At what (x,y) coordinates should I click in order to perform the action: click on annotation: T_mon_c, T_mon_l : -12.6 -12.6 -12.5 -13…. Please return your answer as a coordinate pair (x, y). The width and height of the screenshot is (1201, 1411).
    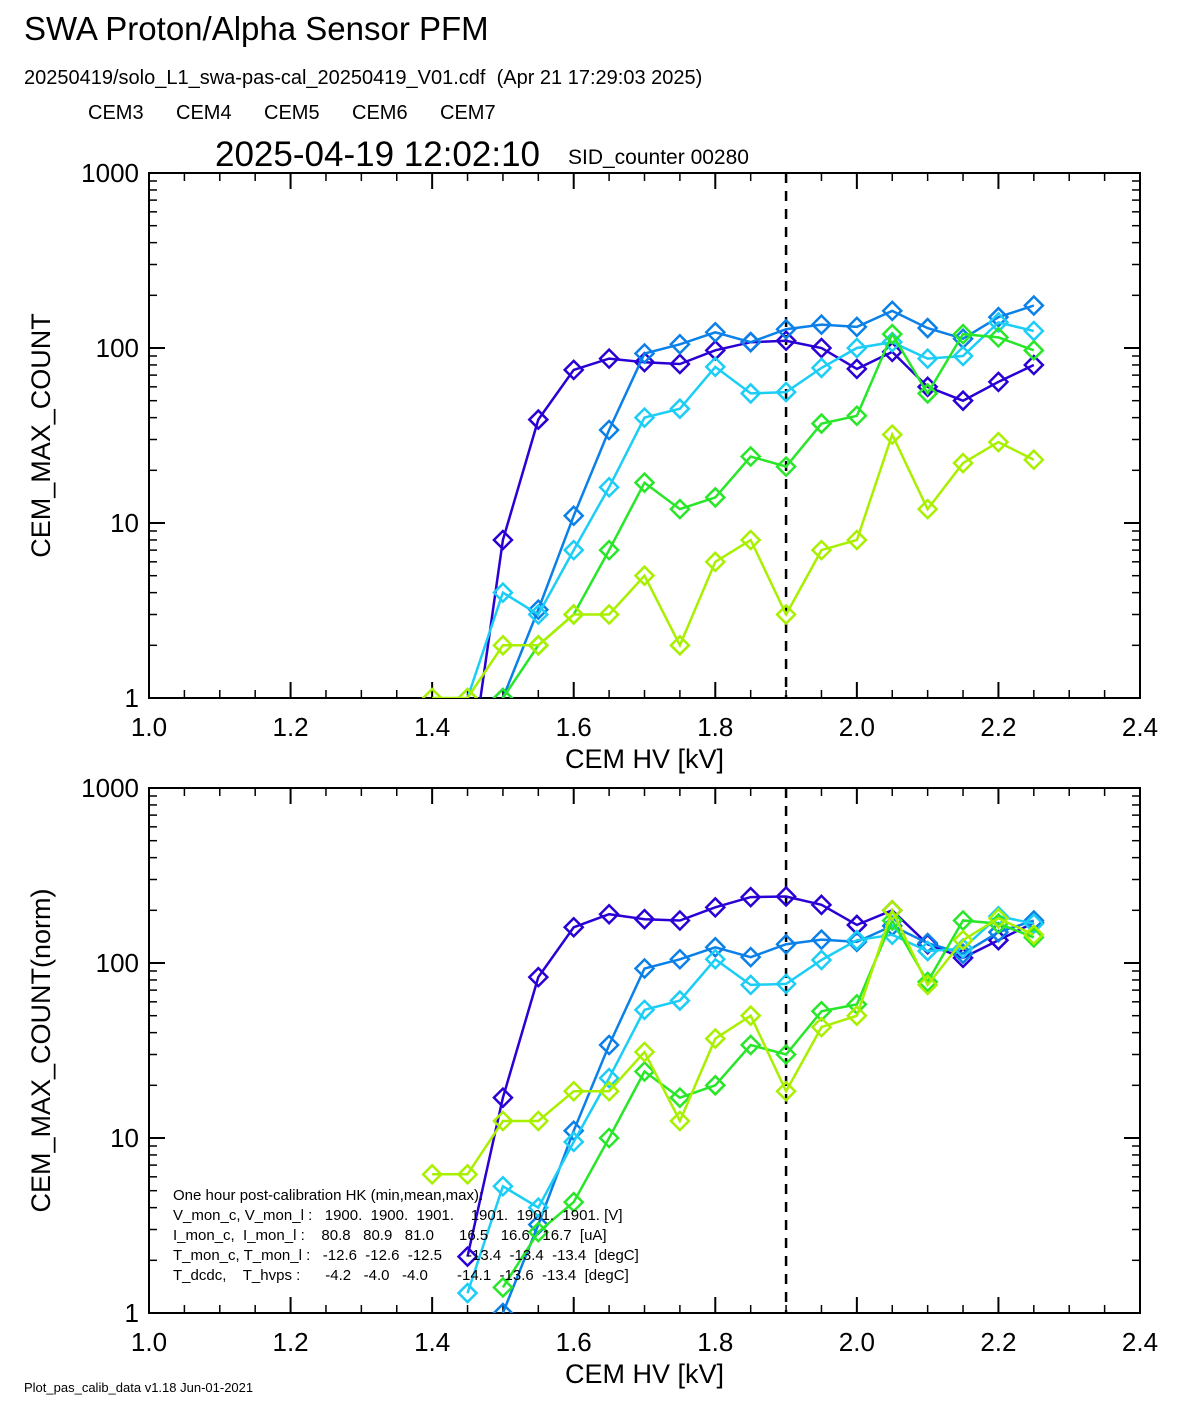
    Looking at the image, I should click on (406, 1255).